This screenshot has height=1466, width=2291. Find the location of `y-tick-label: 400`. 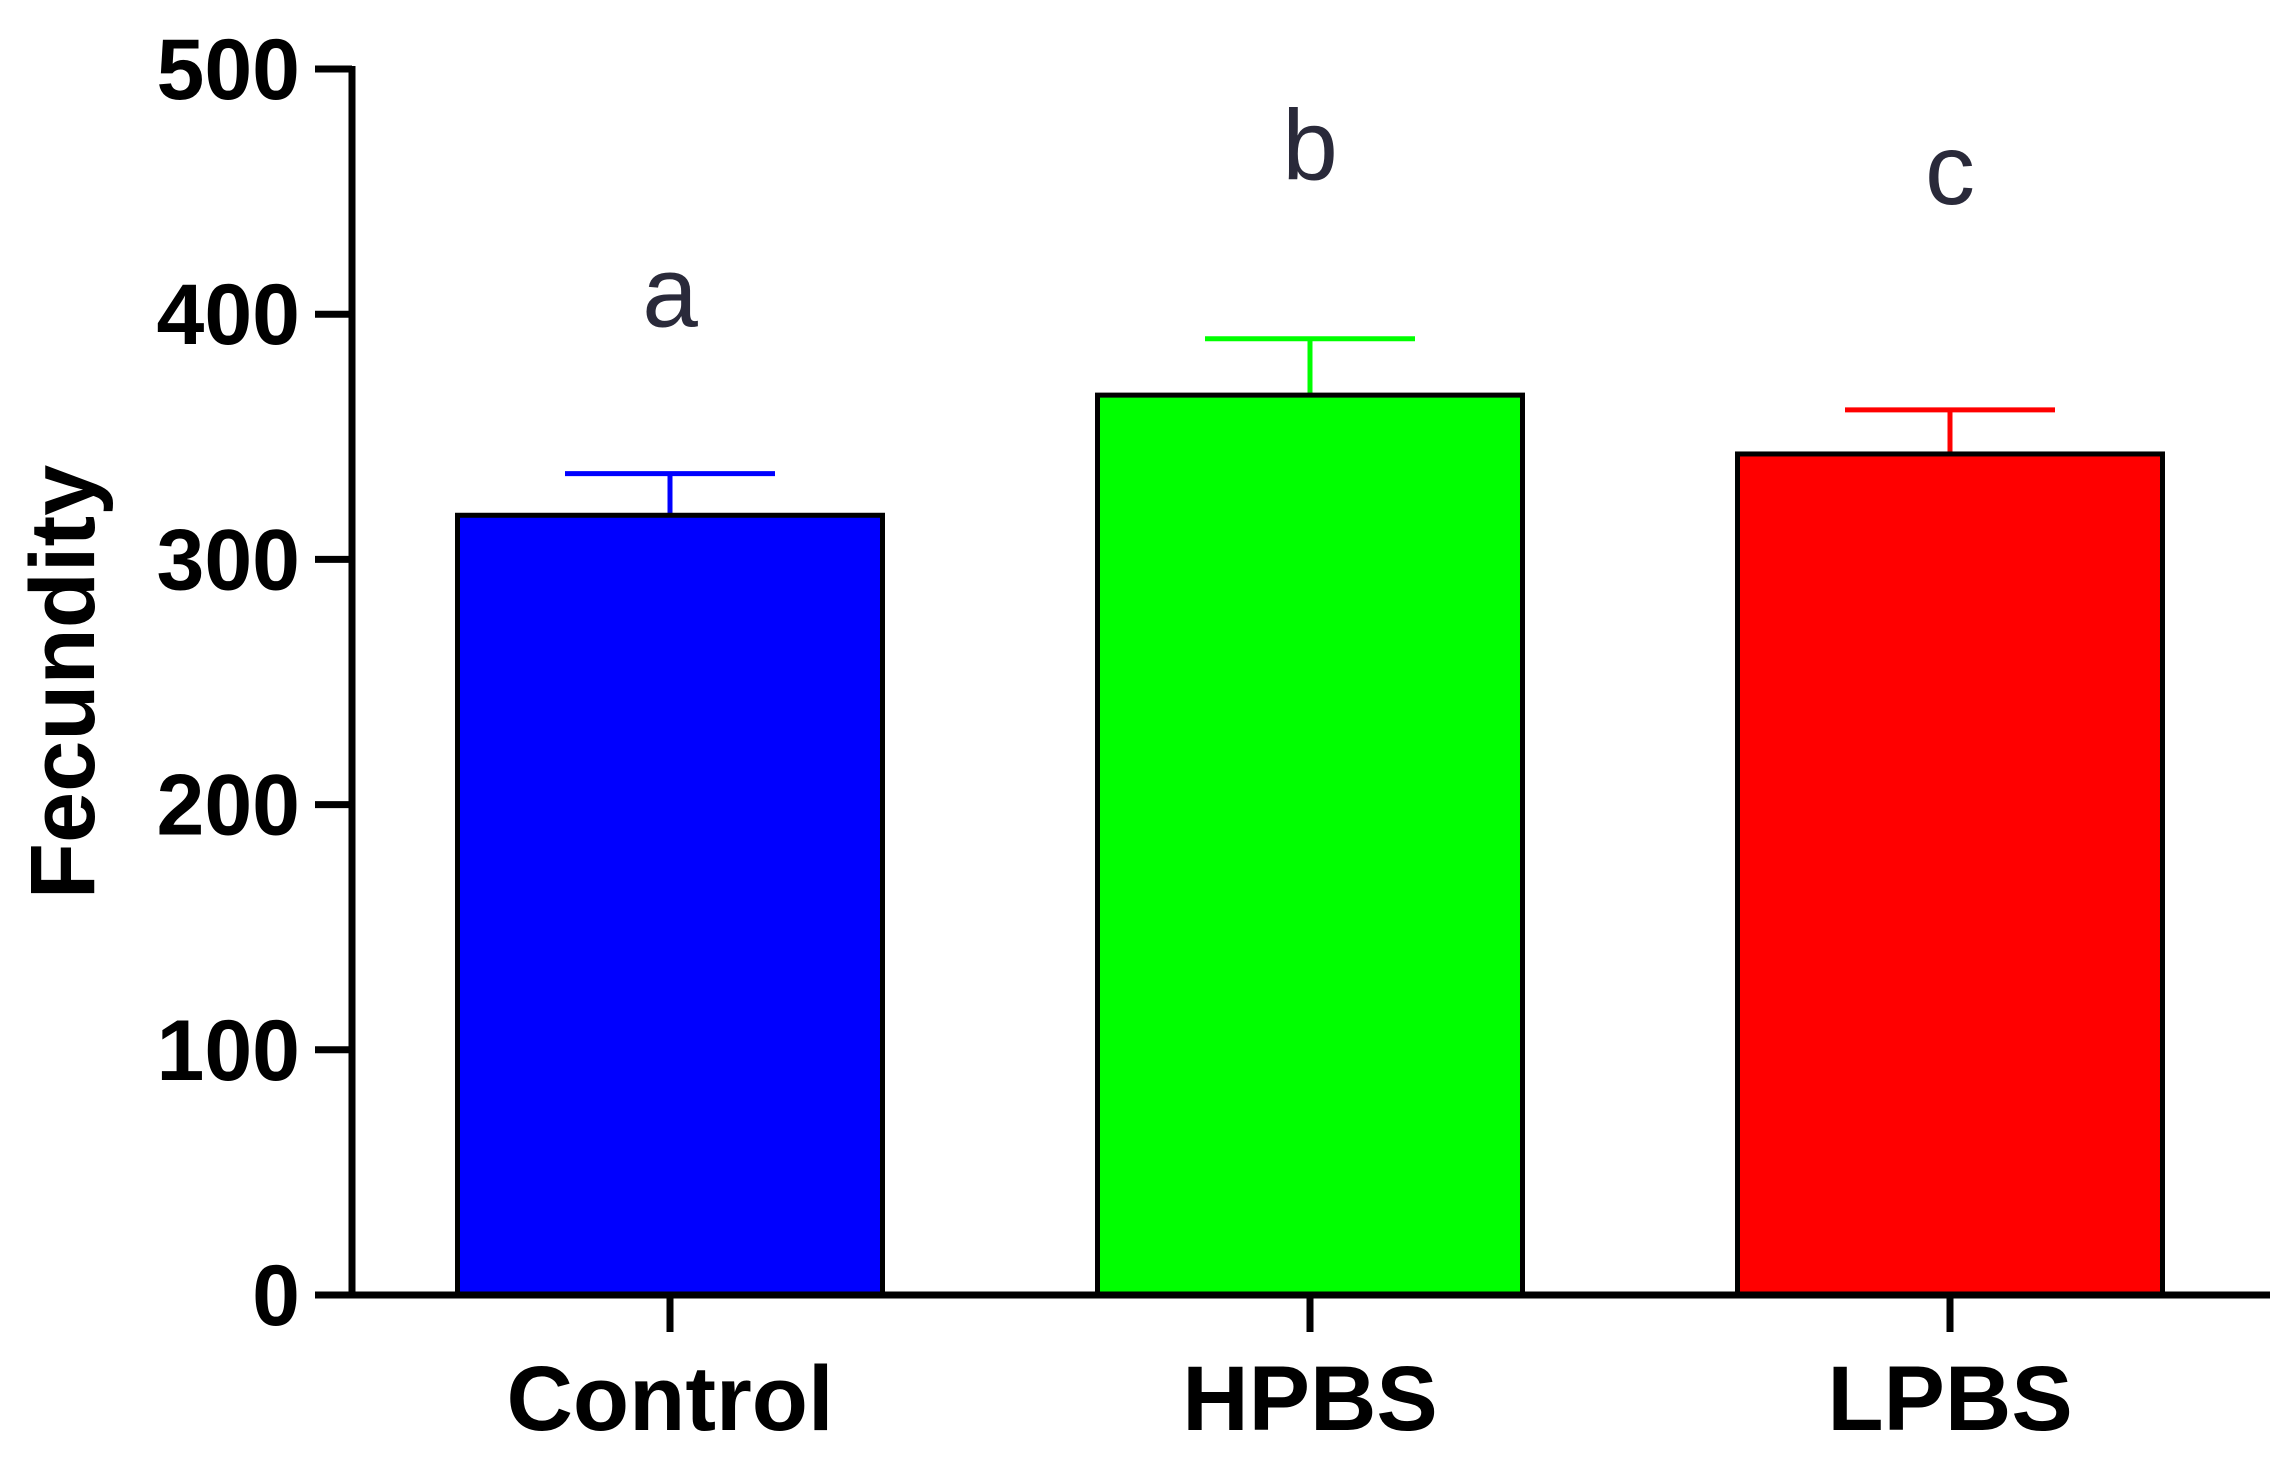

y-tick-label: 400 is located at coordinates (229, 315).